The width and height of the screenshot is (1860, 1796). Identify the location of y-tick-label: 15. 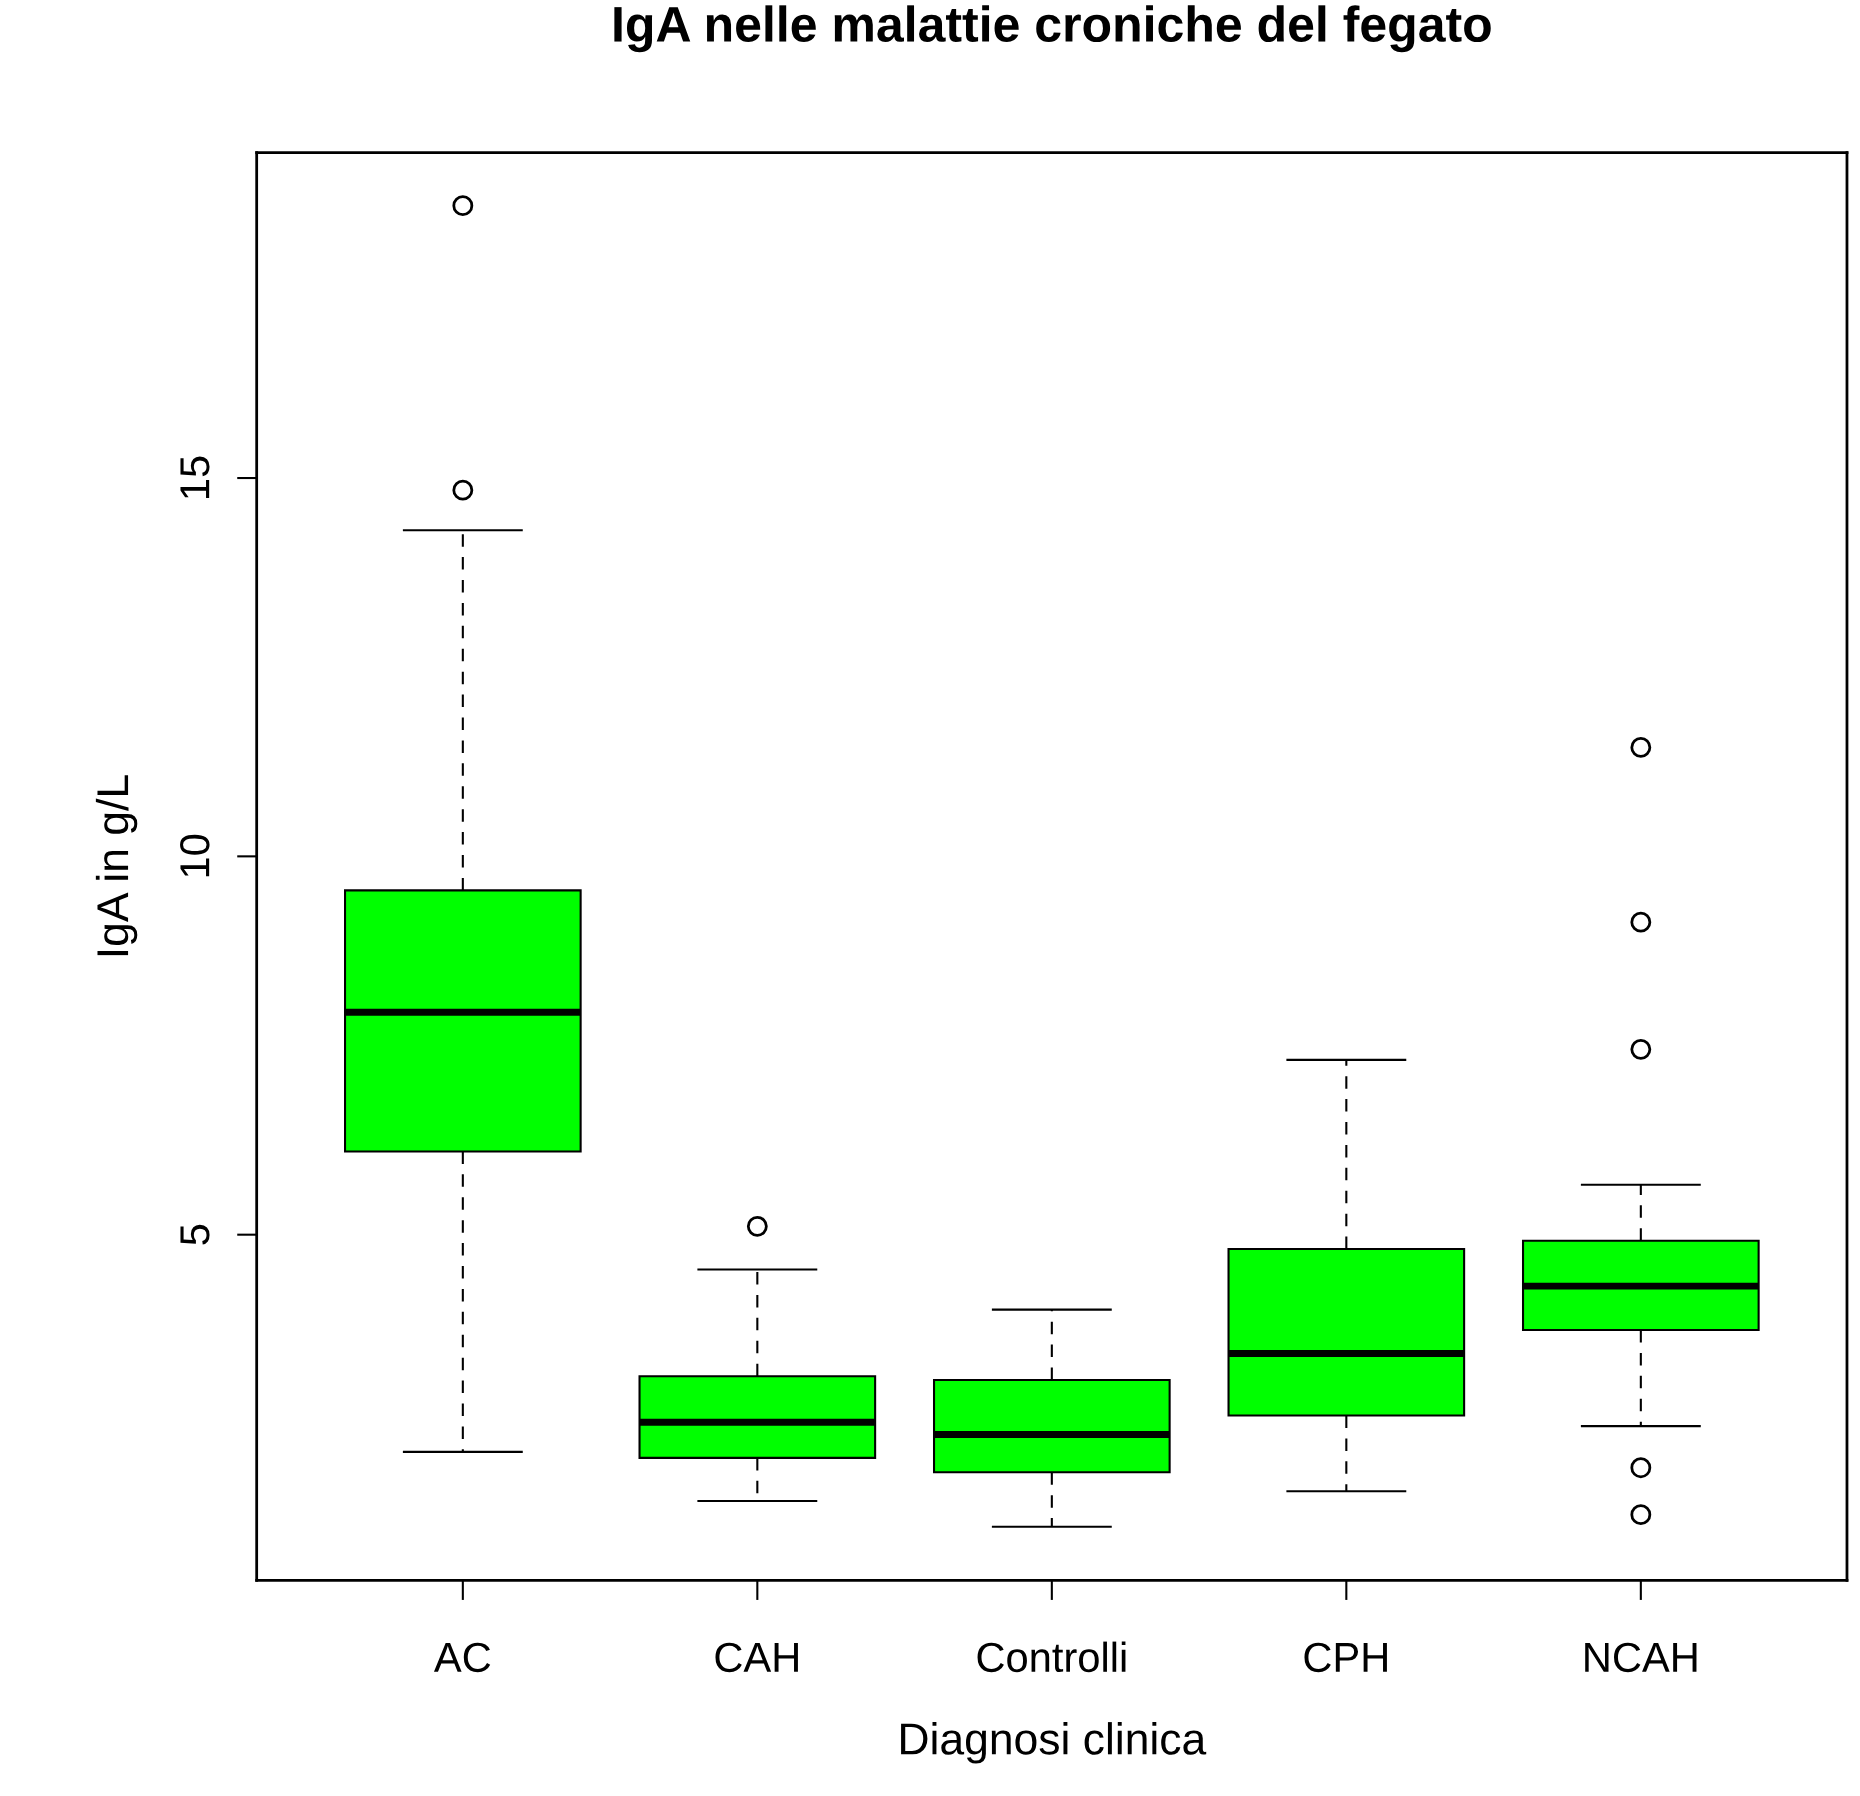
(195, 477).